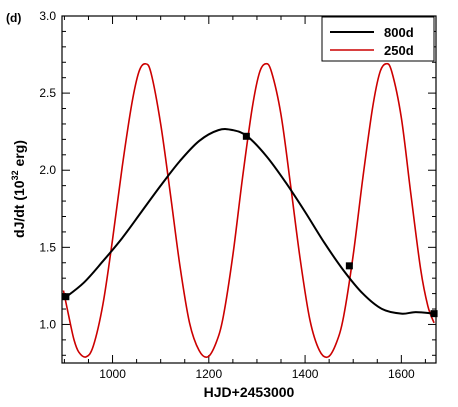  Describe the element at coordinates (399, 32) in the screenshot. I see `legend-label-800d: 800d` at that location.